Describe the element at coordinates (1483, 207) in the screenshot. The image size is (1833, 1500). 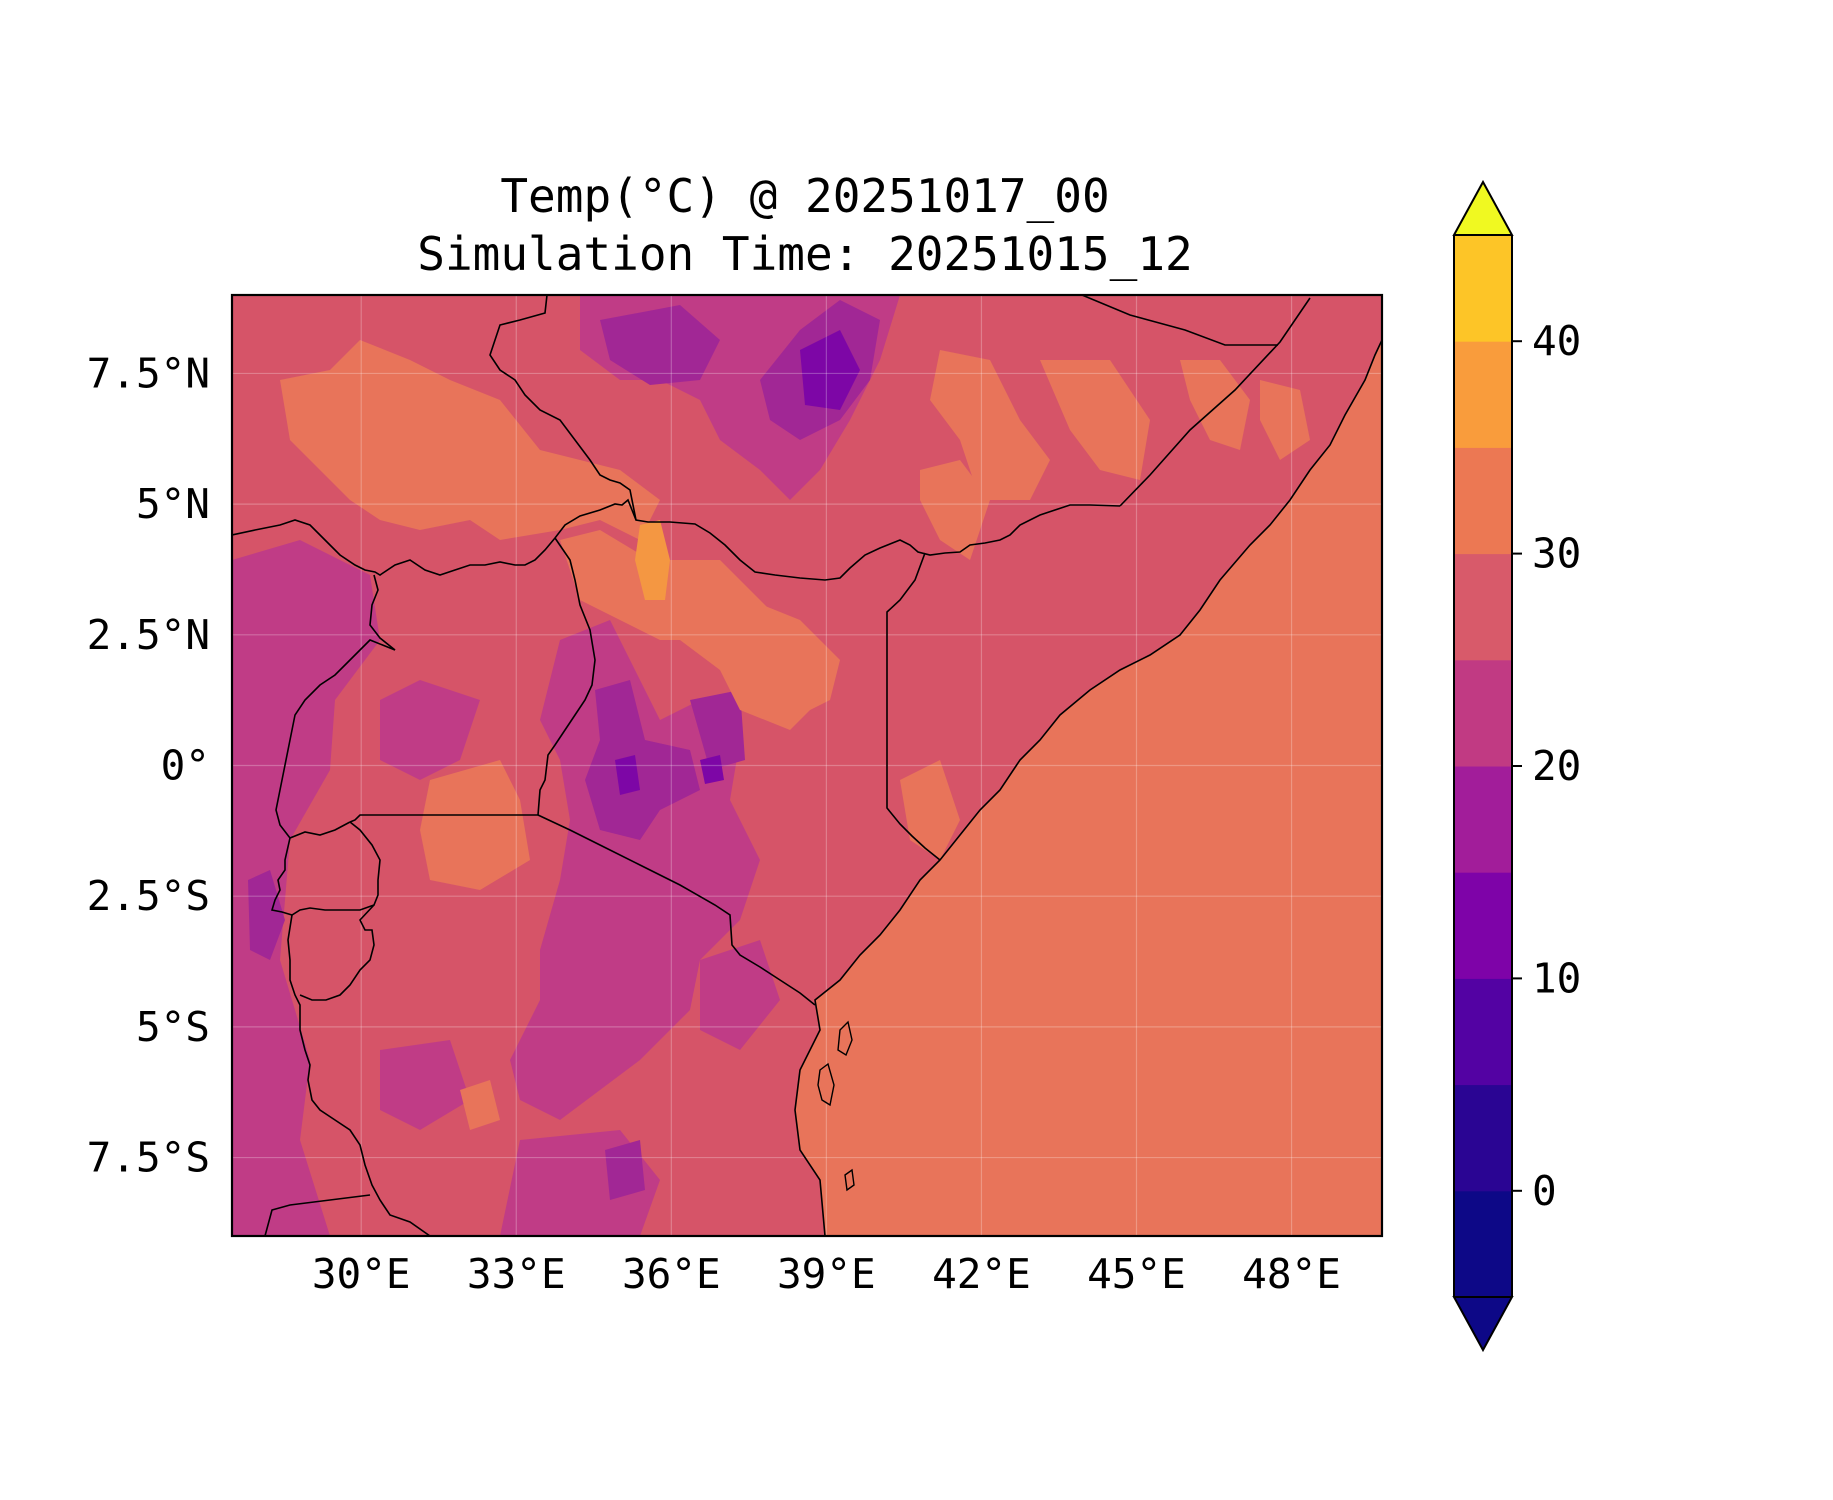
I see `colorbar-over-arrow` at that location.